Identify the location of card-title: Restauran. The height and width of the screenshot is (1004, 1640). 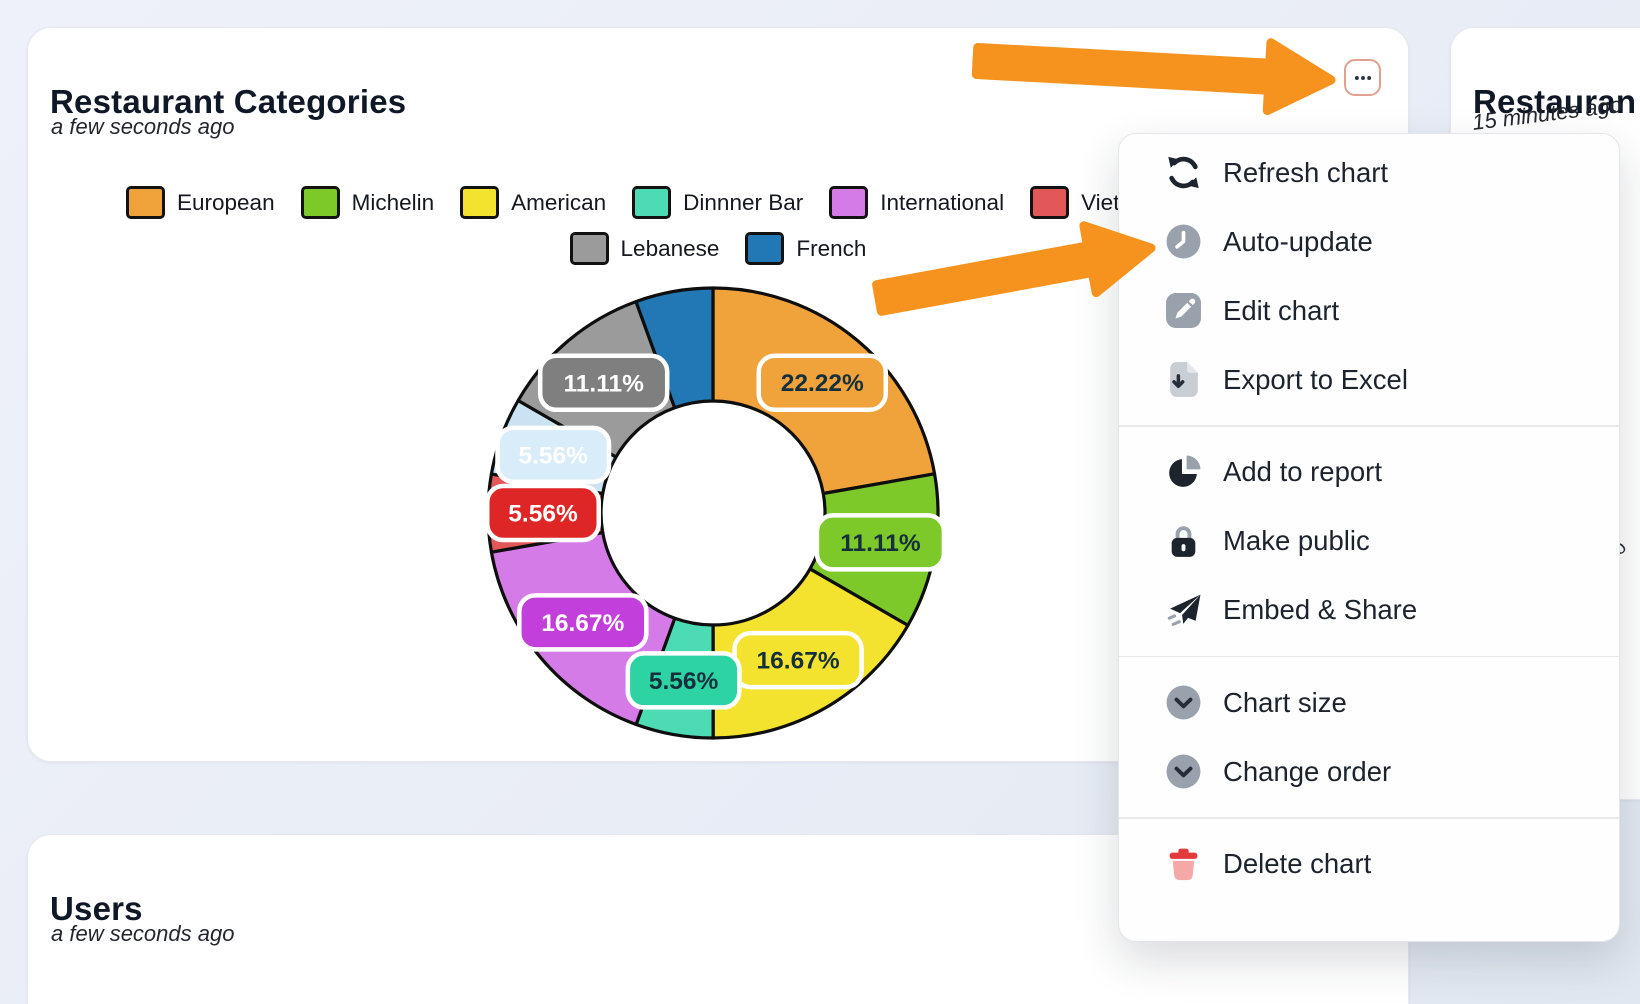
(1555, 102).